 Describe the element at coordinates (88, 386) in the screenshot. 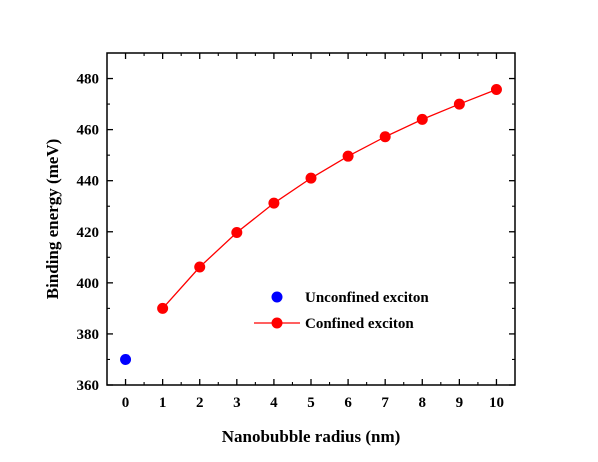

I see `y-tick-label: 360` at that location.